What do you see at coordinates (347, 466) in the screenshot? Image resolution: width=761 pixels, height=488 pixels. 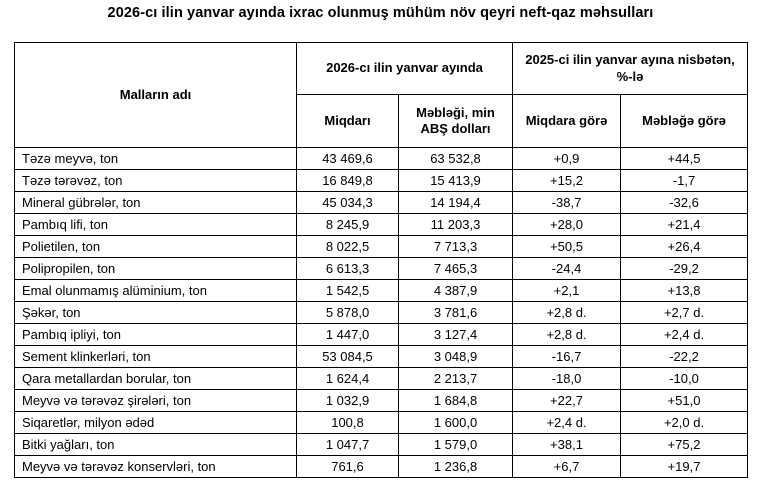 I see `quantity-cell: 761,6` at bounding box center [347, 466].